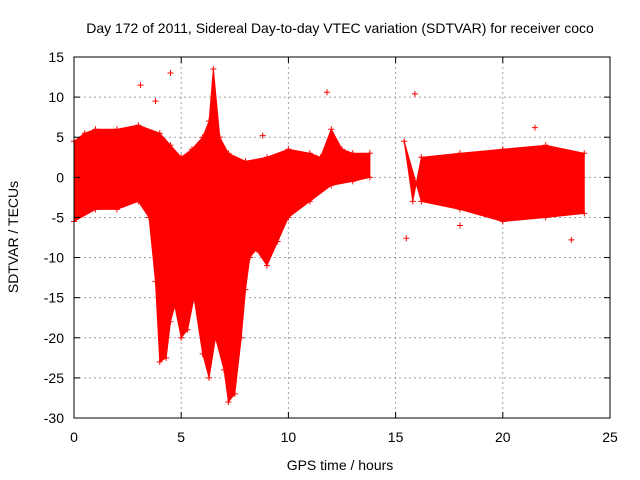 Image resolution: width=640 pixels, height=480 pixels. I want to click on y-tick-label: -20, so click(54, 338).